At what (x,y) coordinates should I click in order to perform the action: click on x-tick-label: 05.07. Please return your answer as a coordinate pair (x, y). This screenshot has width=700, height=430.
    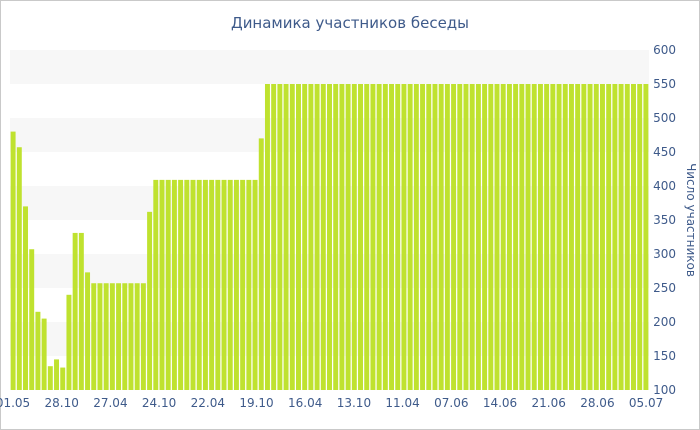
    Looking at the image, I should click on (646, 403).